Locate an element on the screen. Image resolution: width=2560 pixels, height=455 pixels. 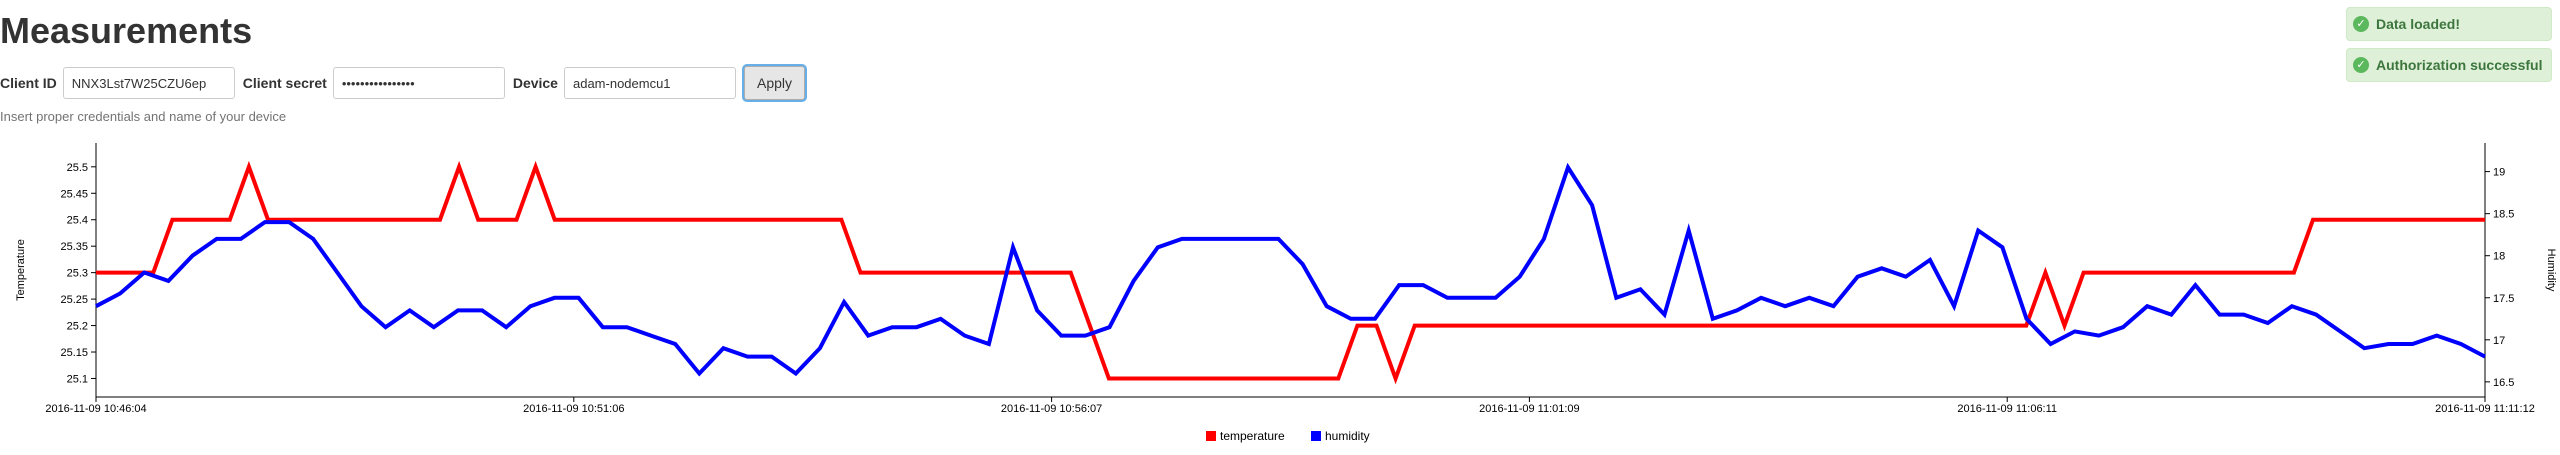
notification-text: Authorization successful is located at coordinates (2459, 65).